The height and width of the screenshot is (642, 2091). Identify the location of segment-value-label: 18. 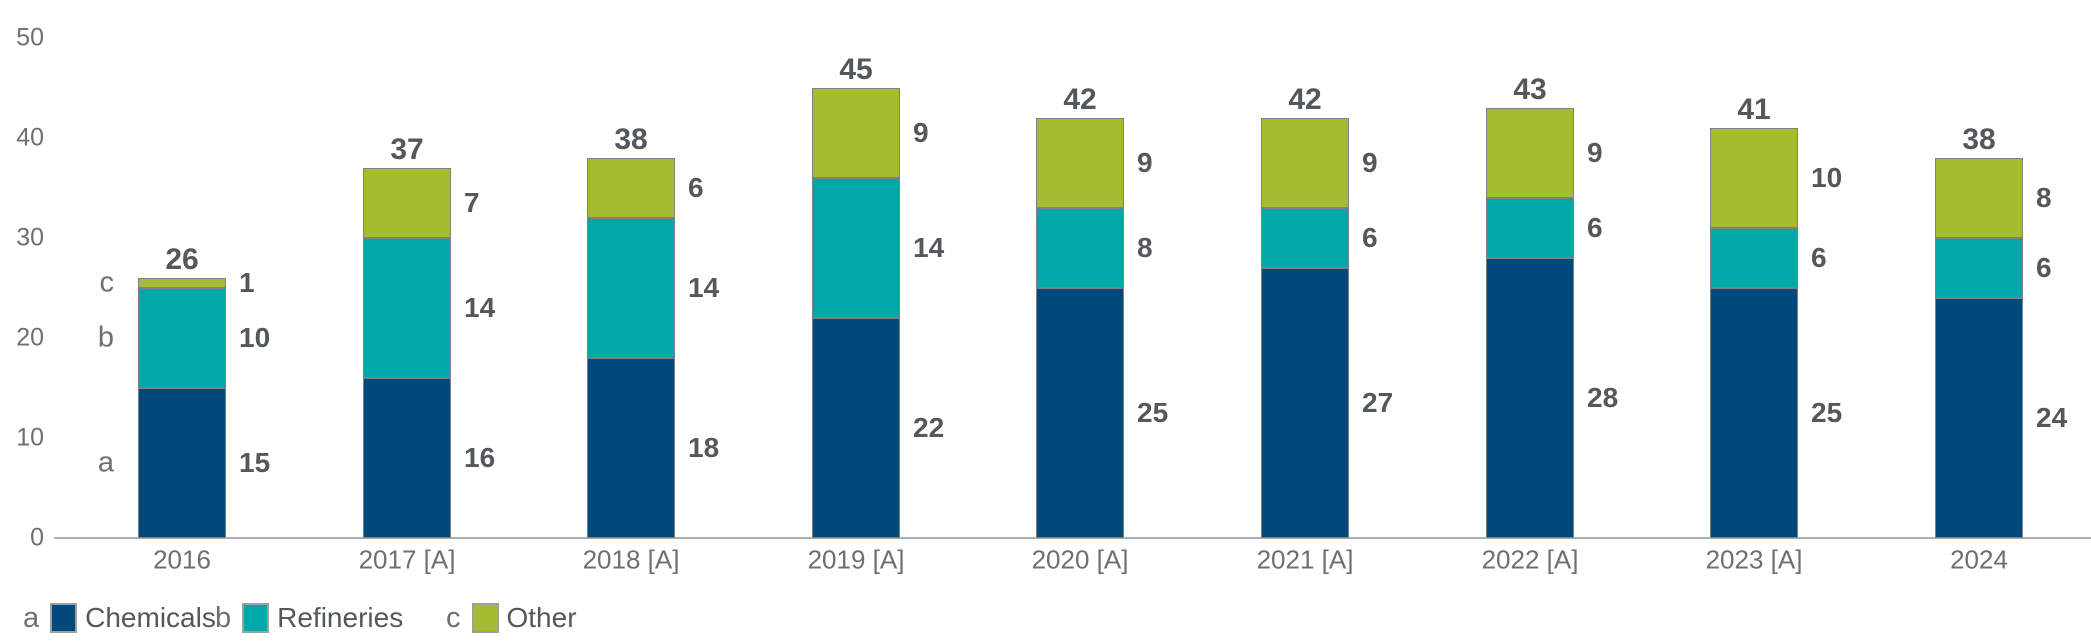
(704, 447).